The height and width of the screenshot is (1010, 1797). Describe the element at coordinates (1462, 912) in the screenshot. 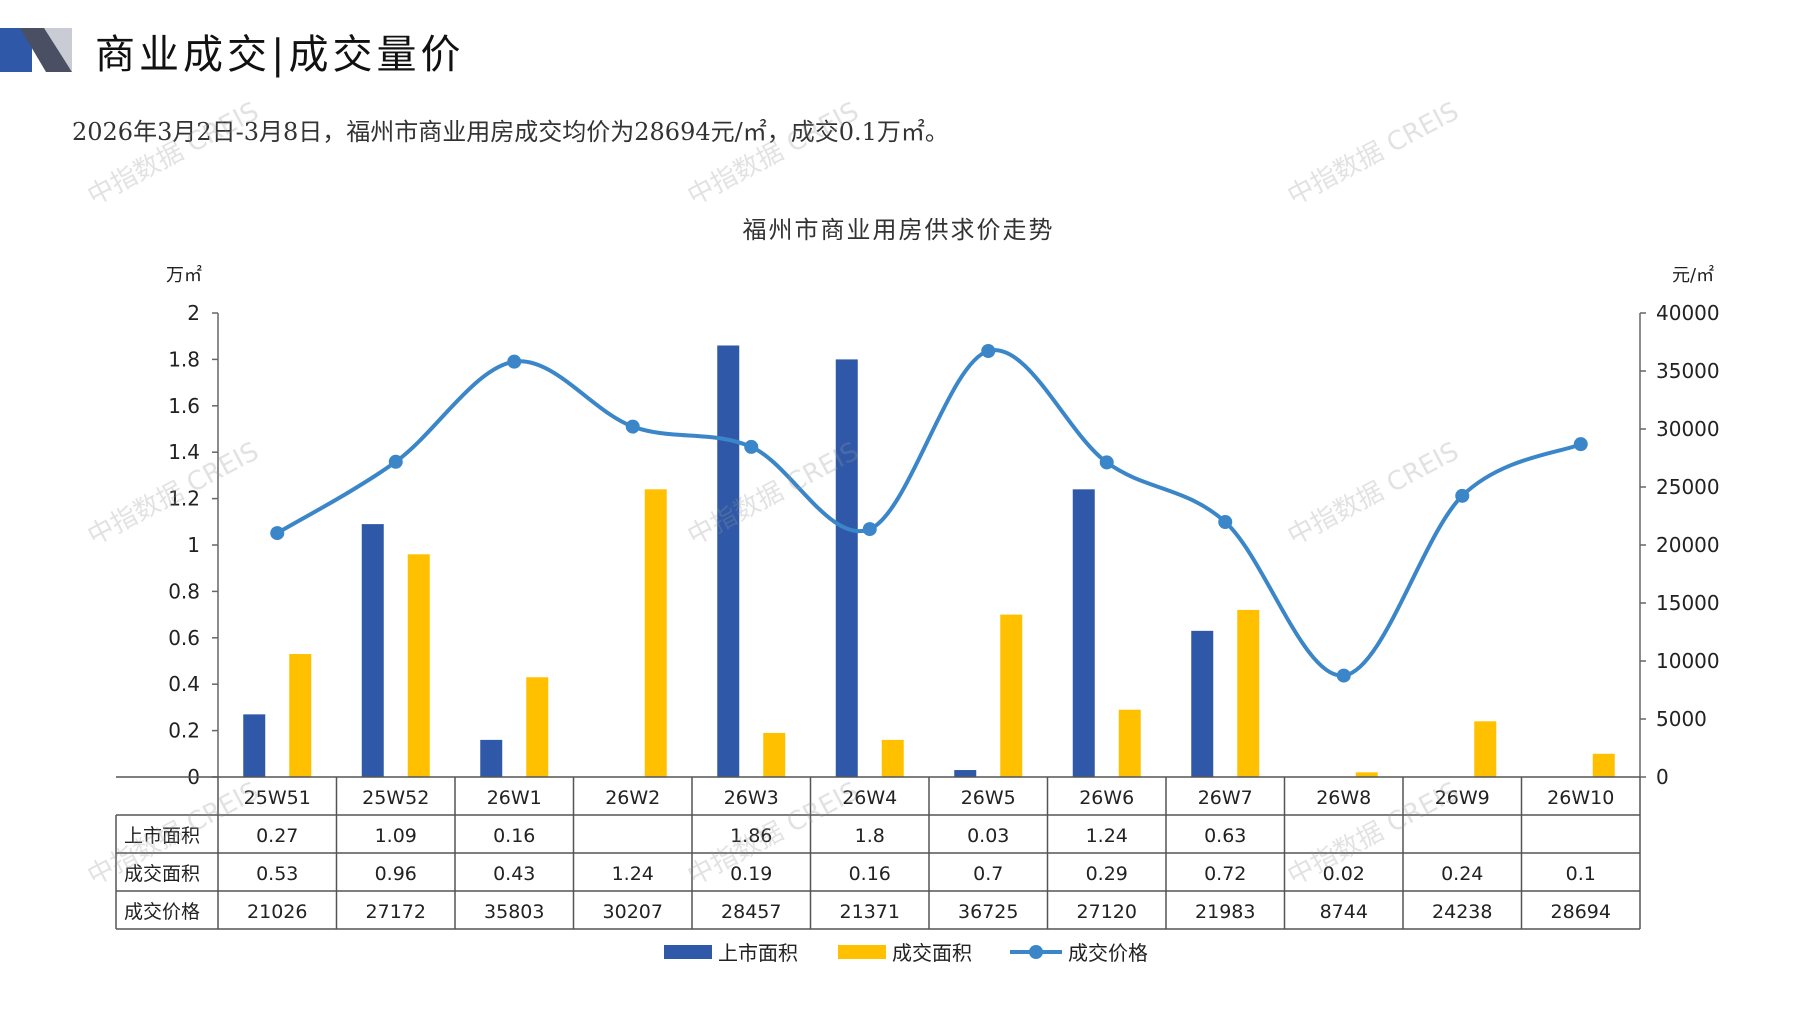

I see `table-cell-value: 24238` at that location.